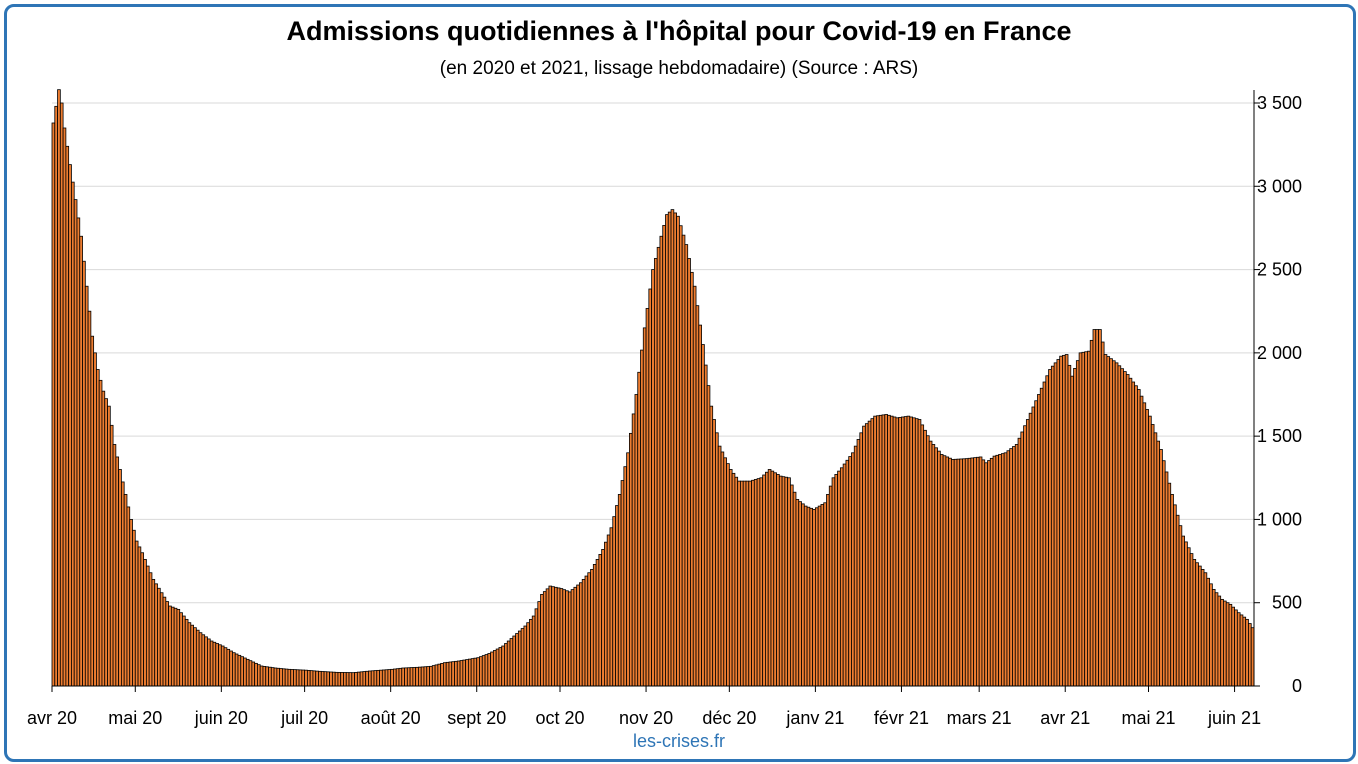  I want to click on x-tick-label: janv 21, so click(814, 718).